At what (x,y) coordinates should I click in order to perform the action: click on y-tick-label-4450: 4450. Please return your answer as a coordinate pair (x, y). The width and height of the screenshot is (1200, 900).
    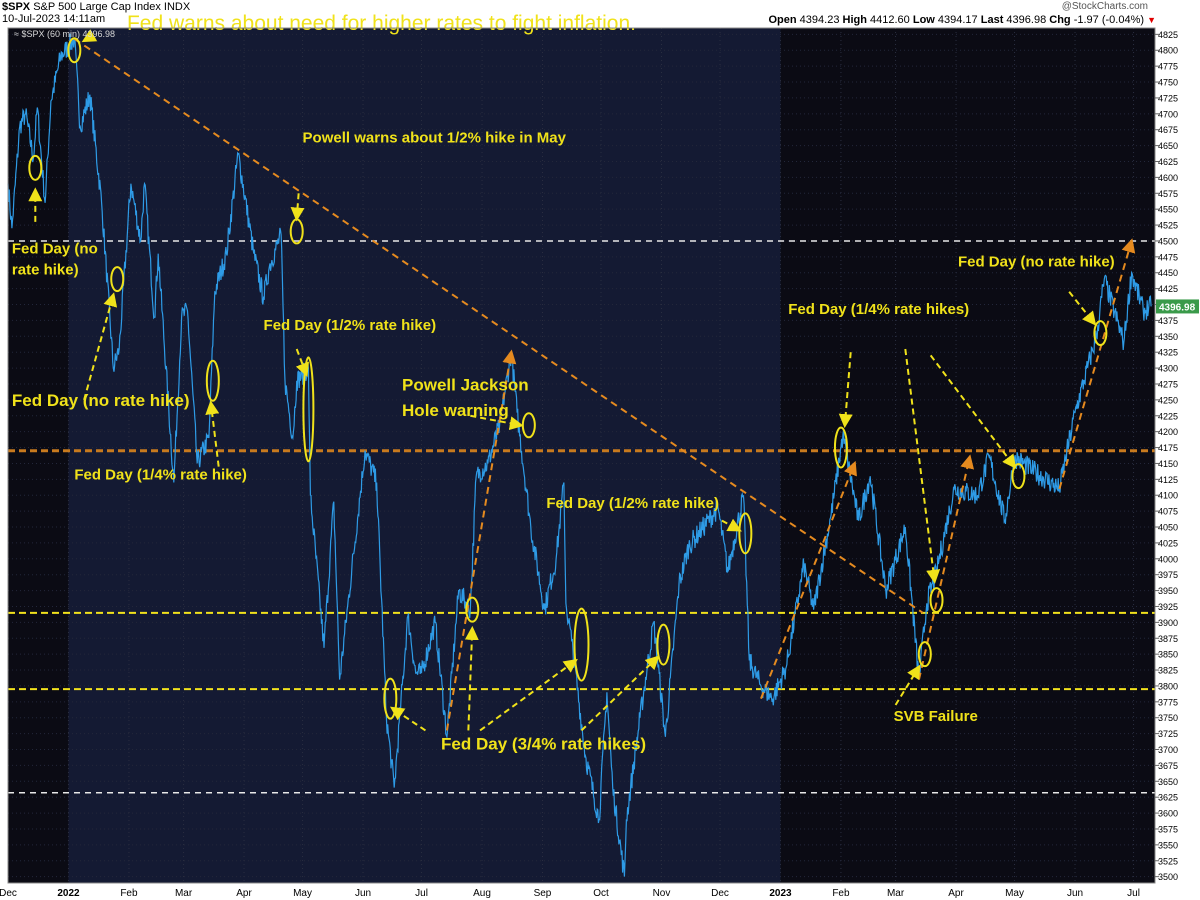
    Looking at the image, I should click on (1168, 273).